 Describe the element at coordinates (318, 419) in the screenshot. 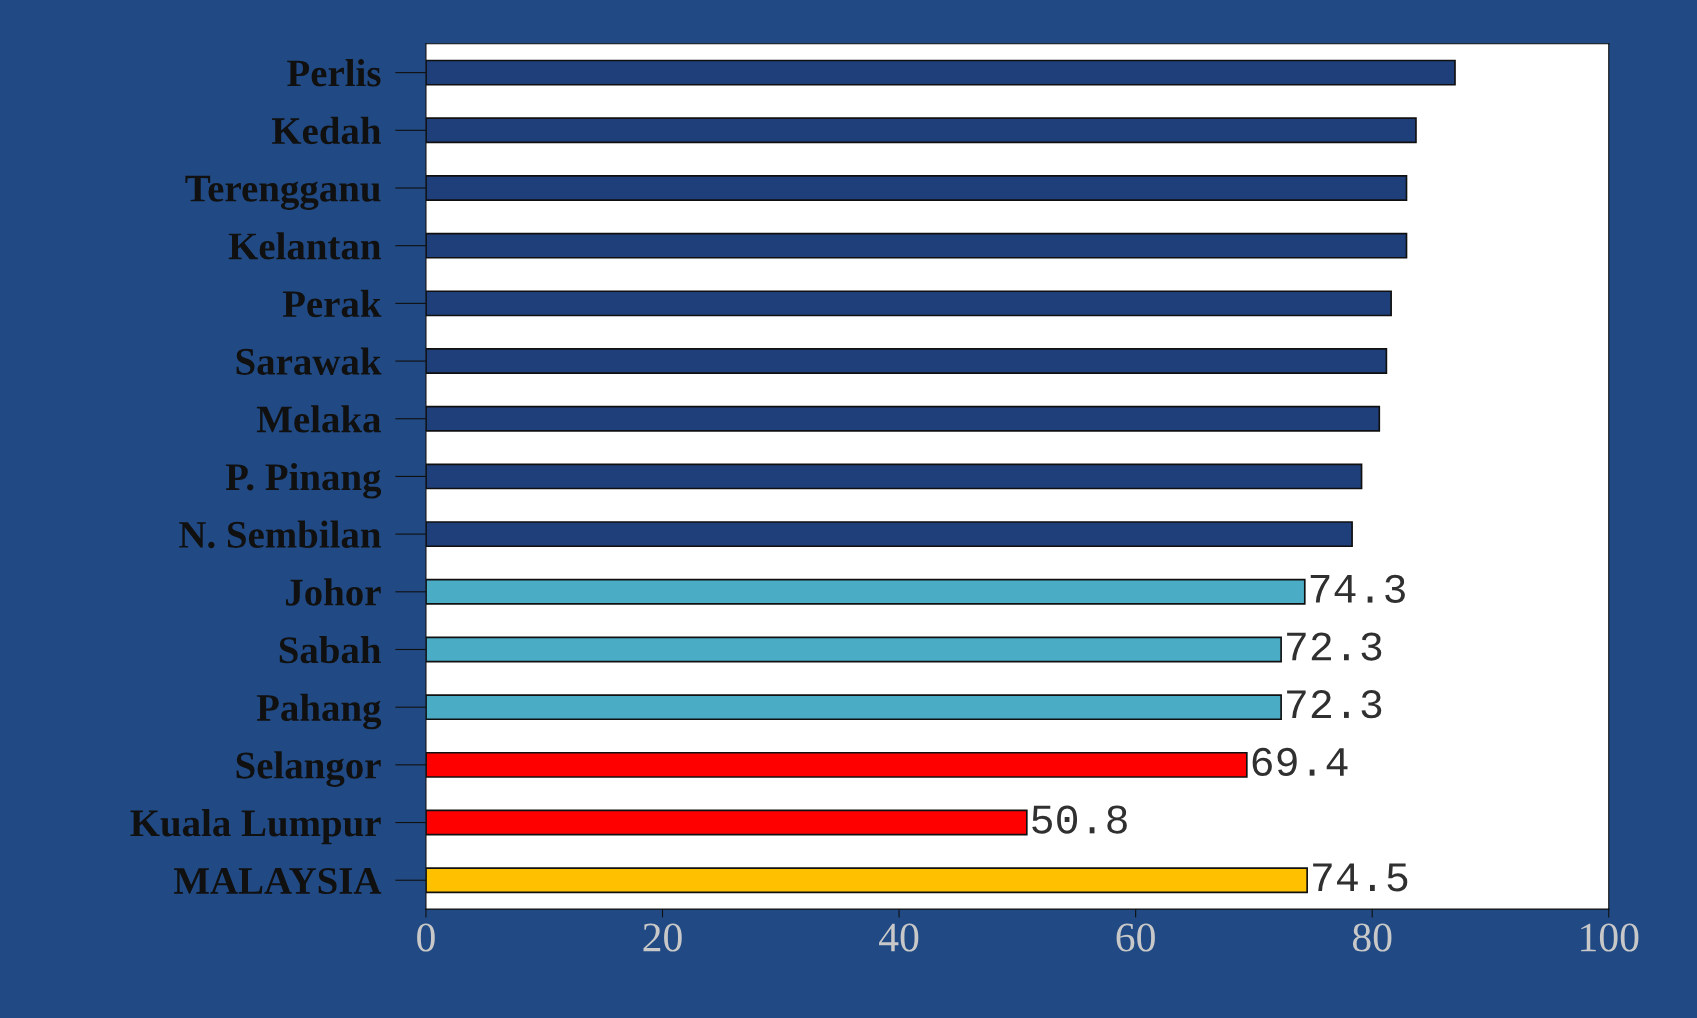

I see `y-tick-label: Melaka` at that location.